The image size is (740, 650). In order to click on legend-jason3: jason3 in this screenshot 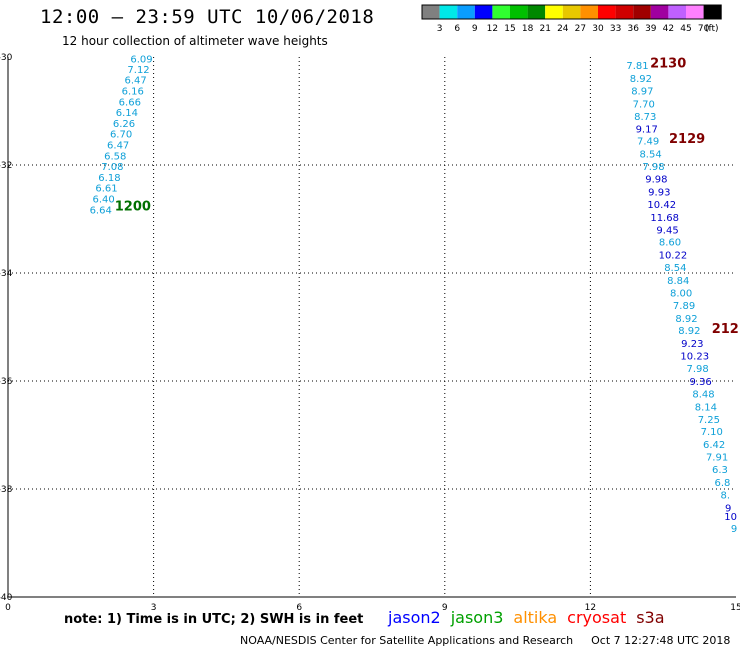, I will do `click(477, 617)`.